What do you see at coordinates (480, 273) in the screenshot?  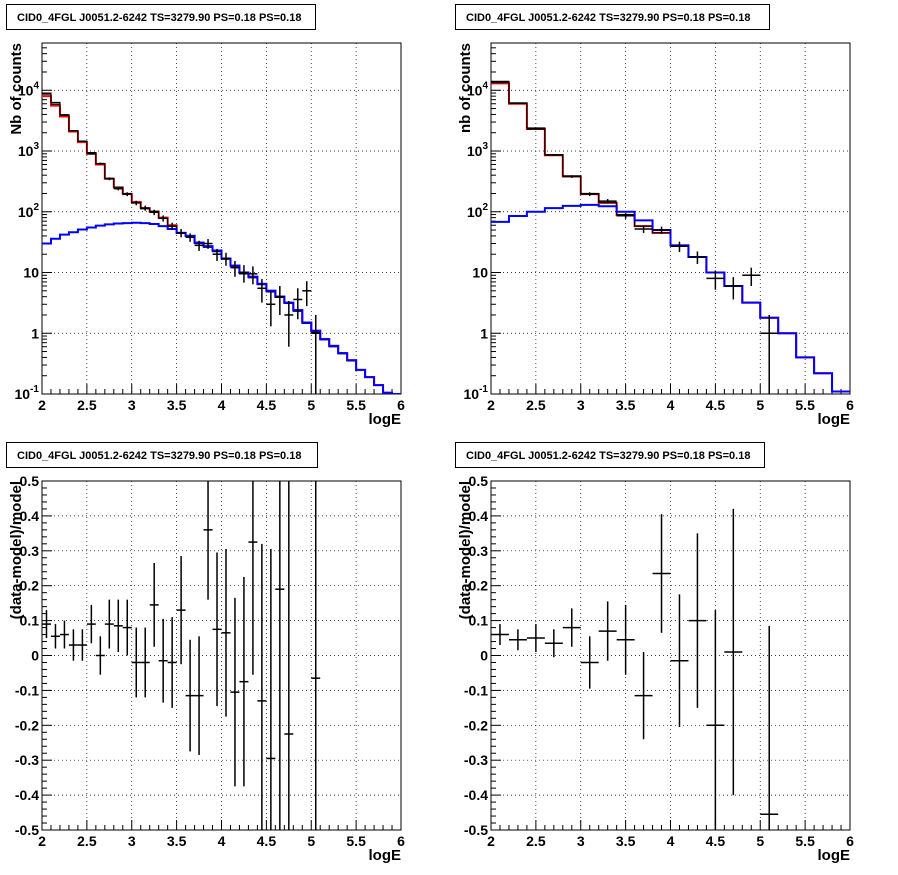 I see `y-tick-label: 10` at bounding box center [480, 273].